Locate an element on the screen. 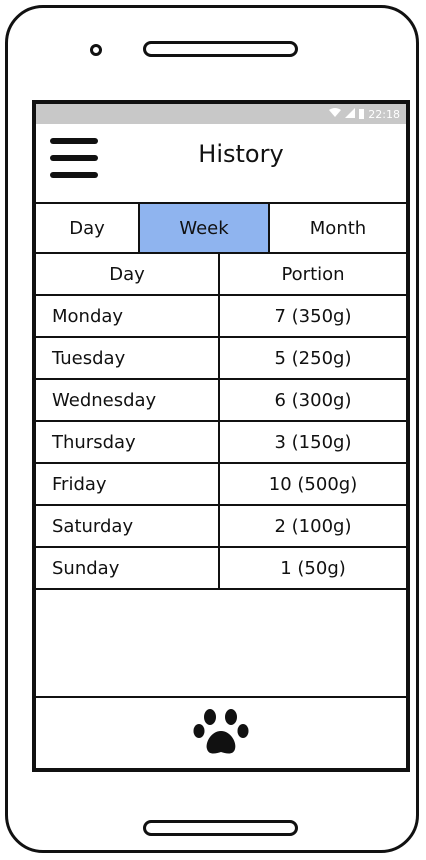  hamburger-menu-icon is located at coordinates (74, 158).